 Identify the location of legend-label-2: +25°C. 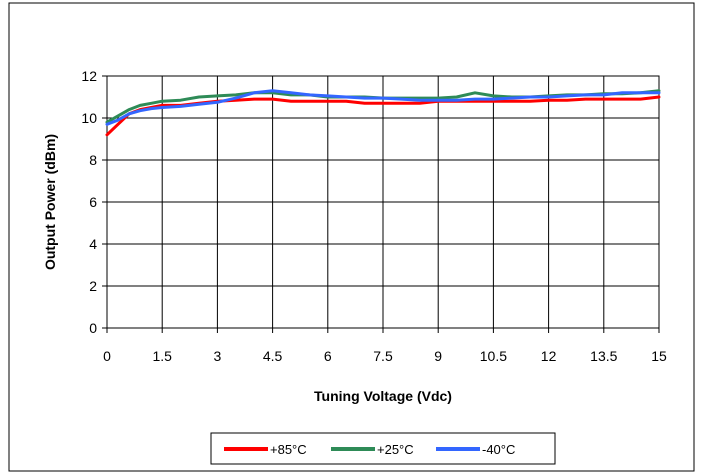
(395, 449).